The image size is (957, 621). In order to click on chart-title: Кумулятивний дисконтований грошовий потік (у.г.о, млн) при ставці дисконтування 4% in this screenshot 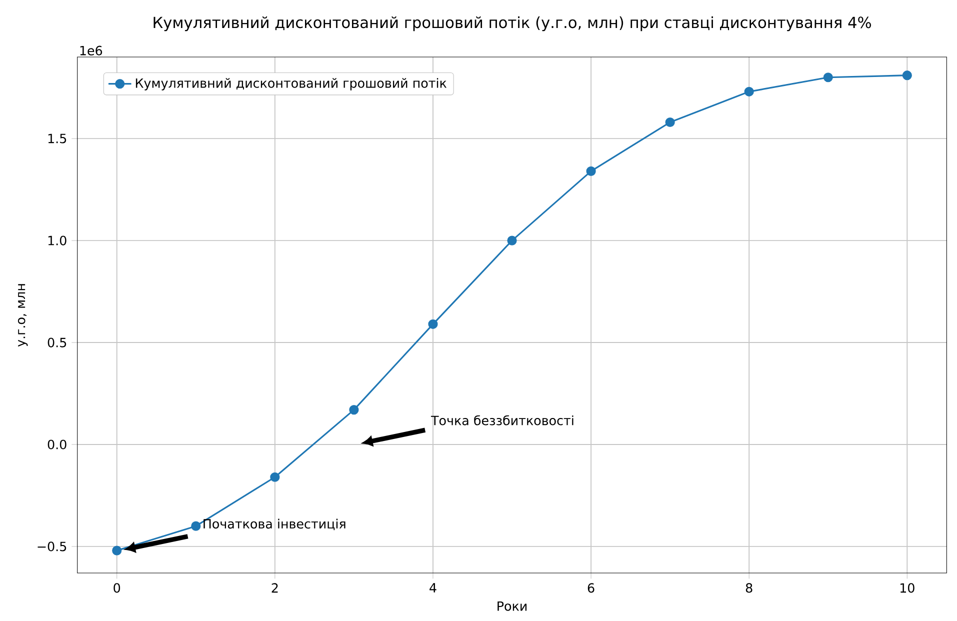, I will do `click(512, 24)`.